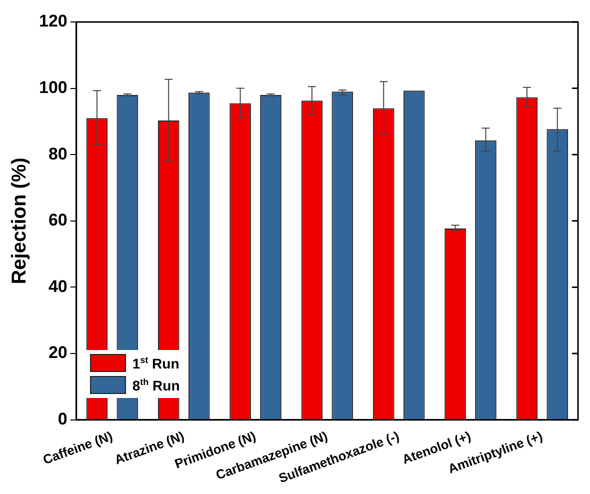 The height and width of the screenshot is (494, 590). What do you see at coordinates (58, 154) in the screenshot?
I see `y-tick-label: 80` at bounding box center [58, 154].